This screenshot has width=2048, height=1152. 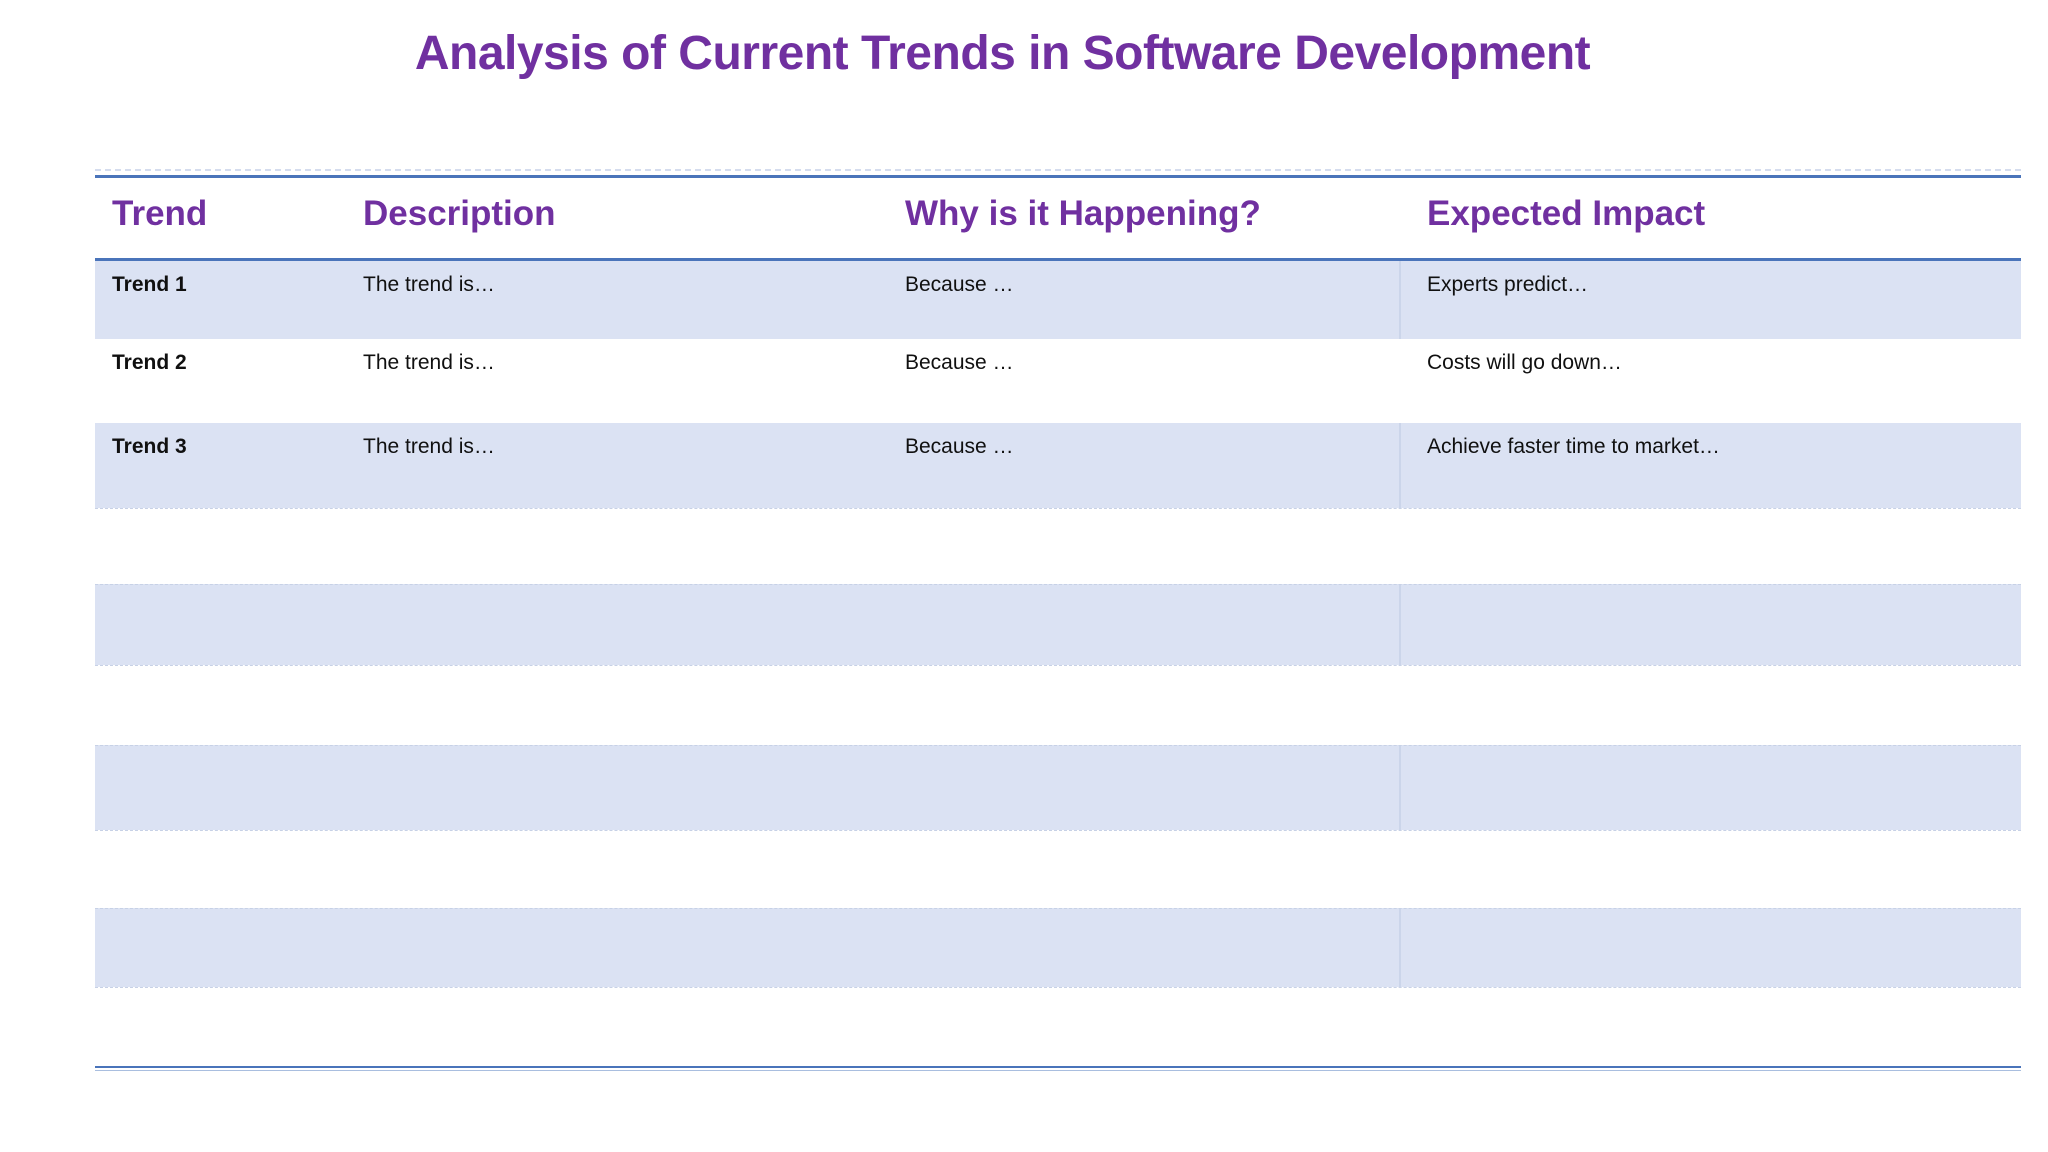 I want to click on column-header-trend: Trend, so click(x=160, y=213).